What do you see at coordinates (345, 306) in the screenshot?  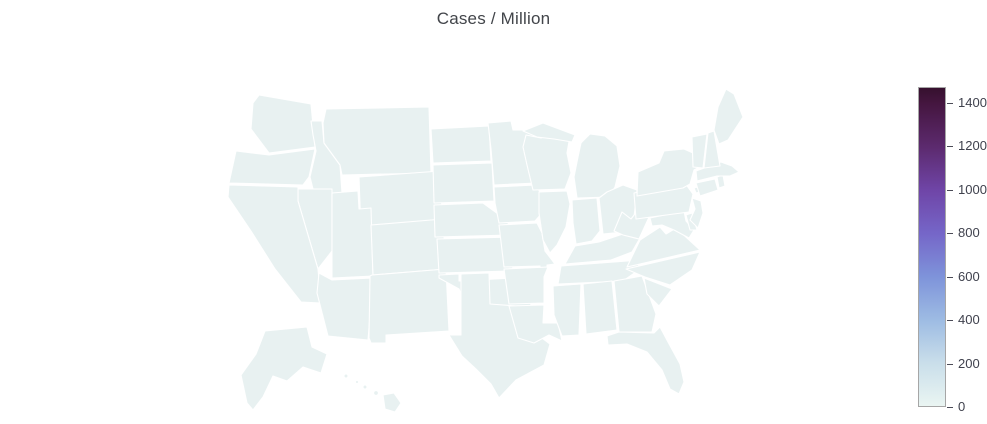 I see `state-arizona` at bounding box center [345, 306].